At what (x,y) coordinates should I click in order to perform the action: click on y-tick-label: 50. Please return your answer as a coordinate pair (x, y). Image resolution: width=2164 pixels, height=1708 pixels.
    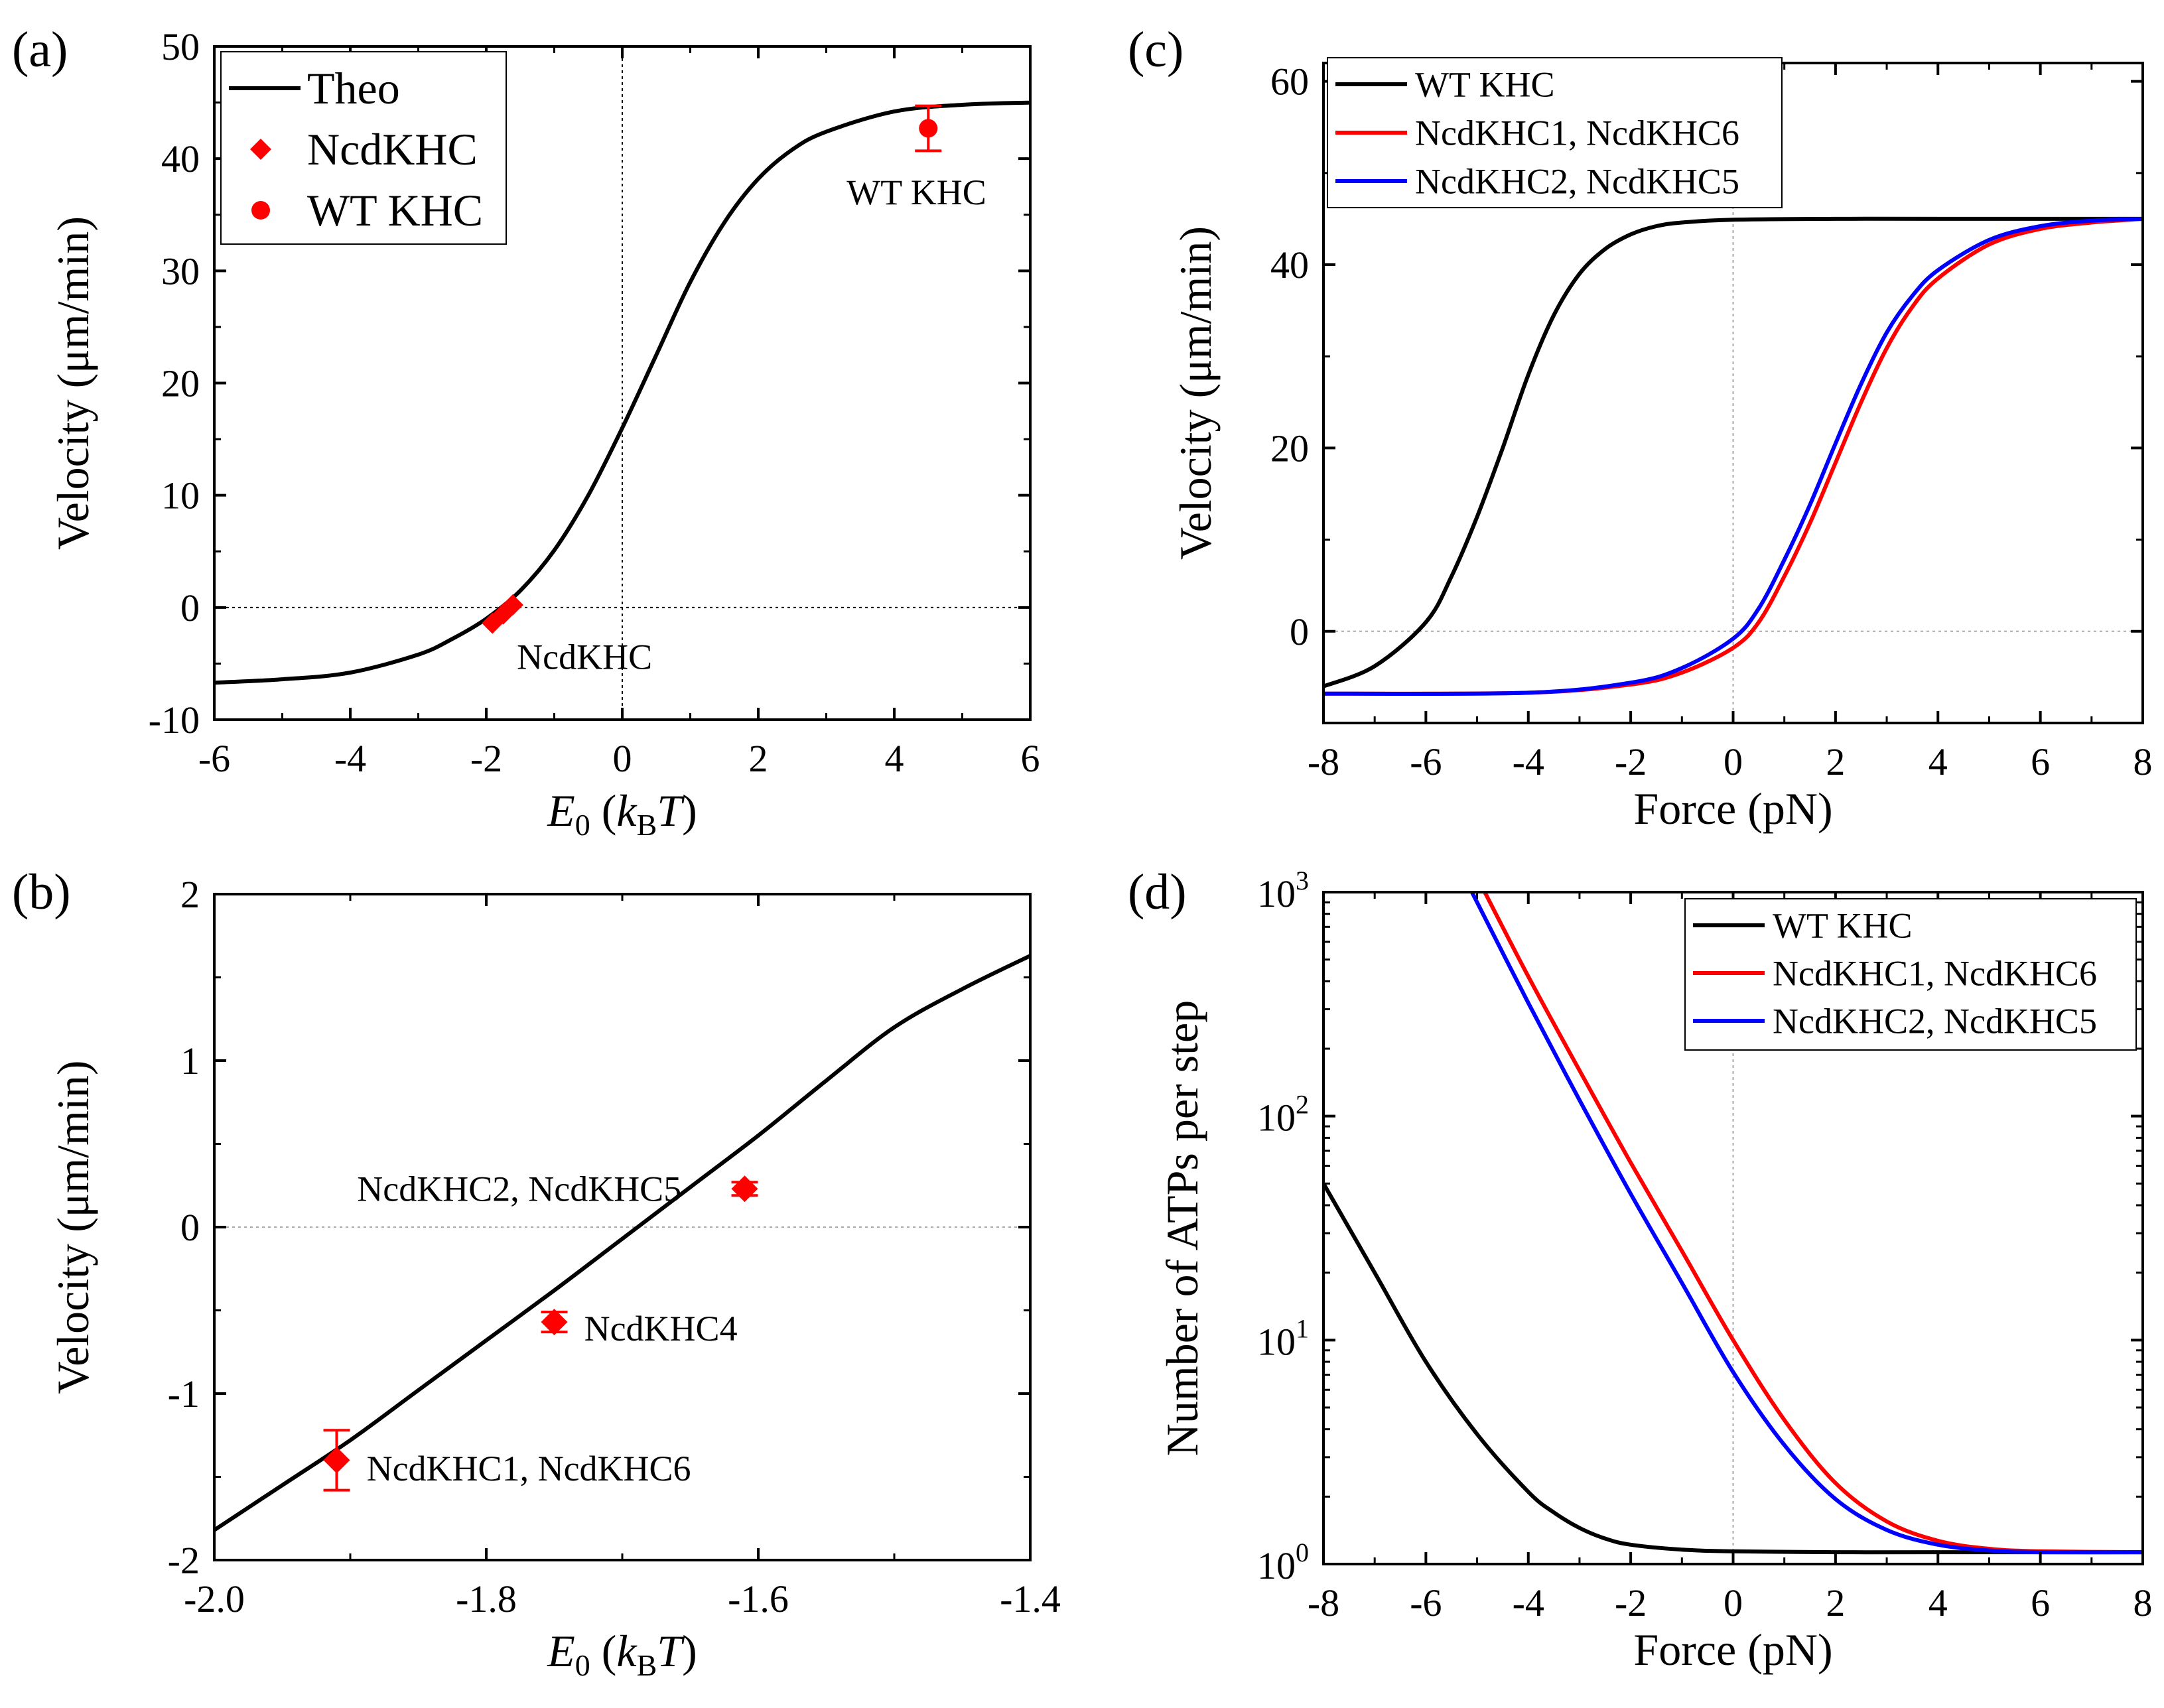
    Looking at the image, I should click on (180, 46).